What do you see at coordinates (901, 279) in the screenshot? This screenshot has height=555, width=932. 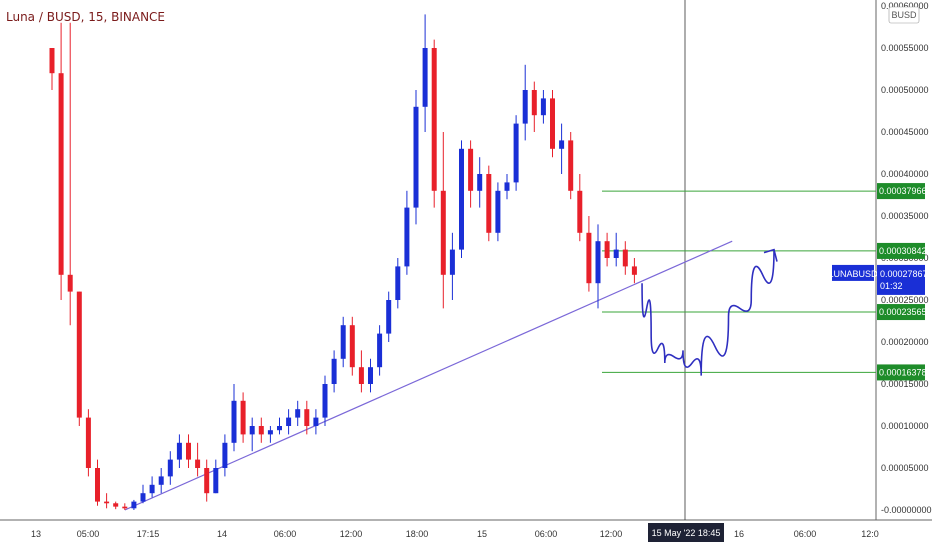 I see `last-price-tag` at bounding box center [901, 279].